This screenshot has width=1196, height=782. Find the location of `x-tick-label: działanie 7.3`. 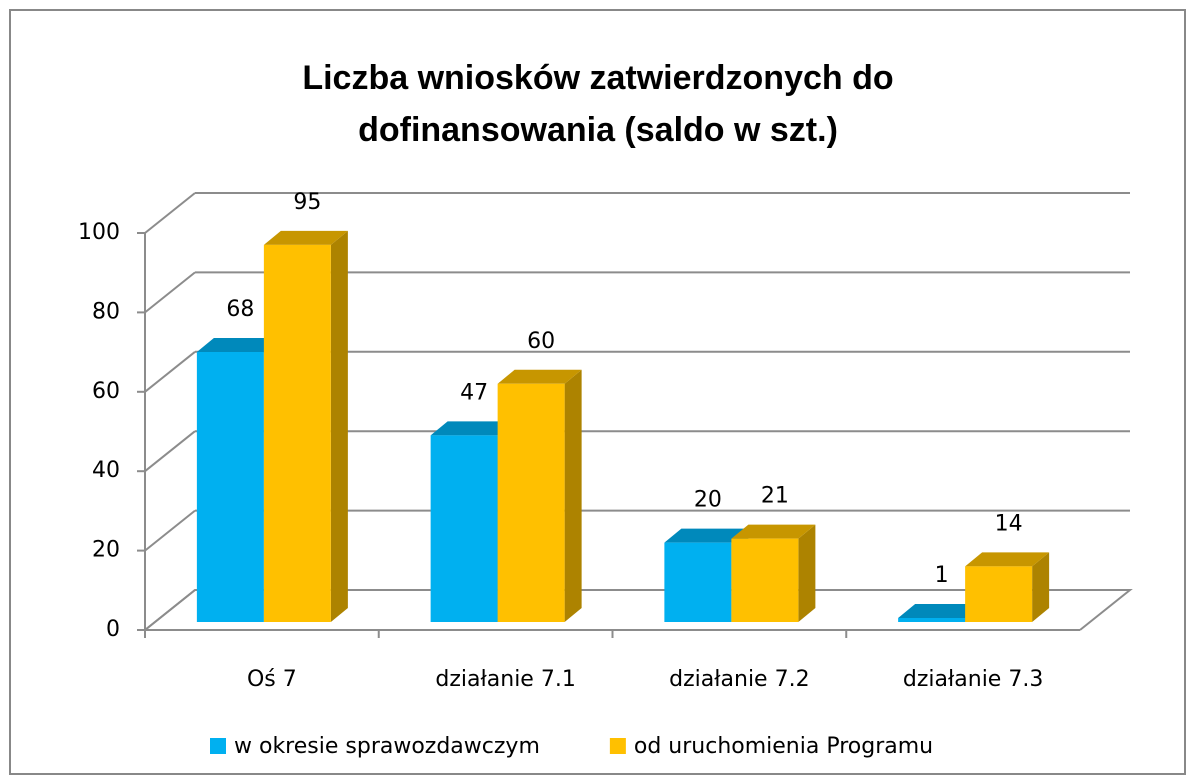

x-tick-label: działanie 7.3 is located at coordinates (973, 679).